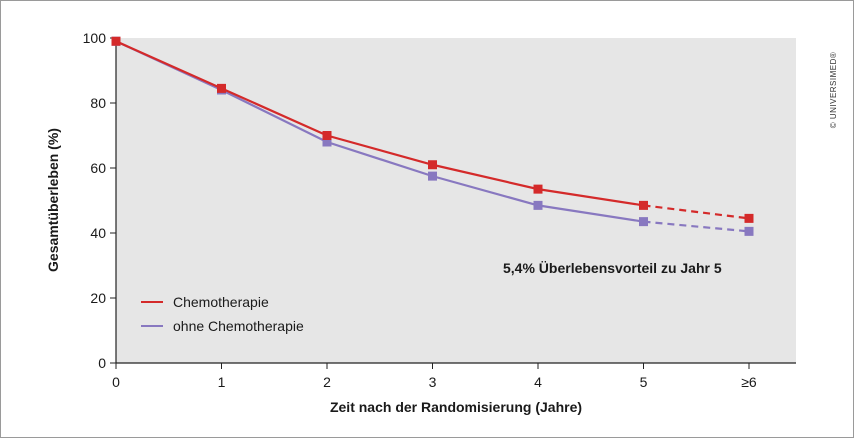 The height and width of the screenshot is (438, 854). I want to click on x-tick-label: 5, so click(644, 382).